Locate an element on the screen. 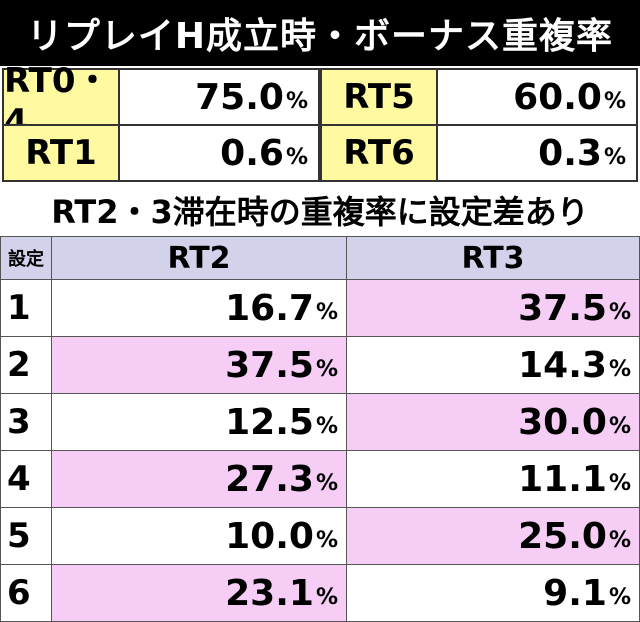  rt-label: RT5 is located at coordinates (379, 97).